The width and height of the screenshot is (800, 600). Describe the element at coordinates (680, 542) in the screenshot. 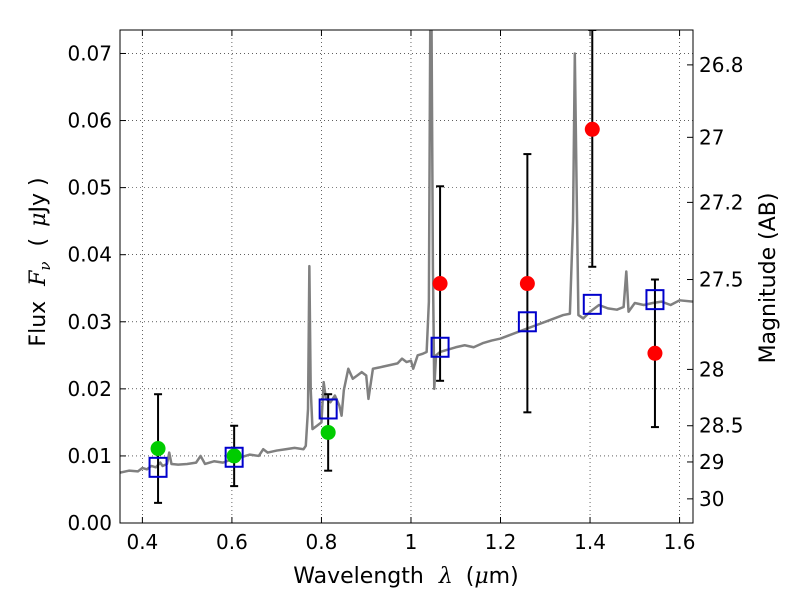

I see `x-tick-label: 1.6` at that location.